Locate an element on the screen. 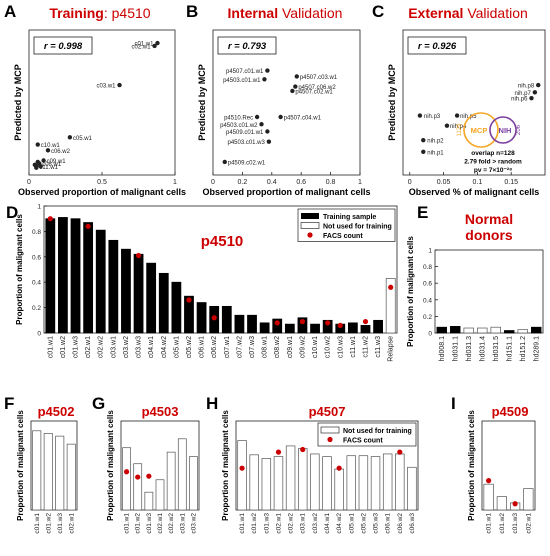 The image size is (550, 556). panel-title: p4503 is located at coordinates (160, 411).